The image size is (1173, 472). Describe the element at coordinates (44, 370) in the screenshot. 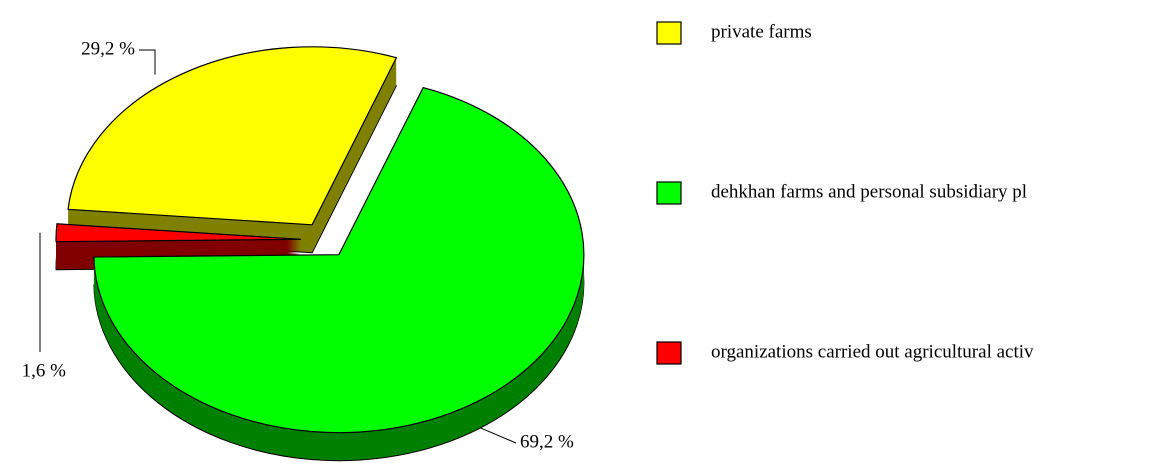

I see `value-label: 1,6 %` at that location.